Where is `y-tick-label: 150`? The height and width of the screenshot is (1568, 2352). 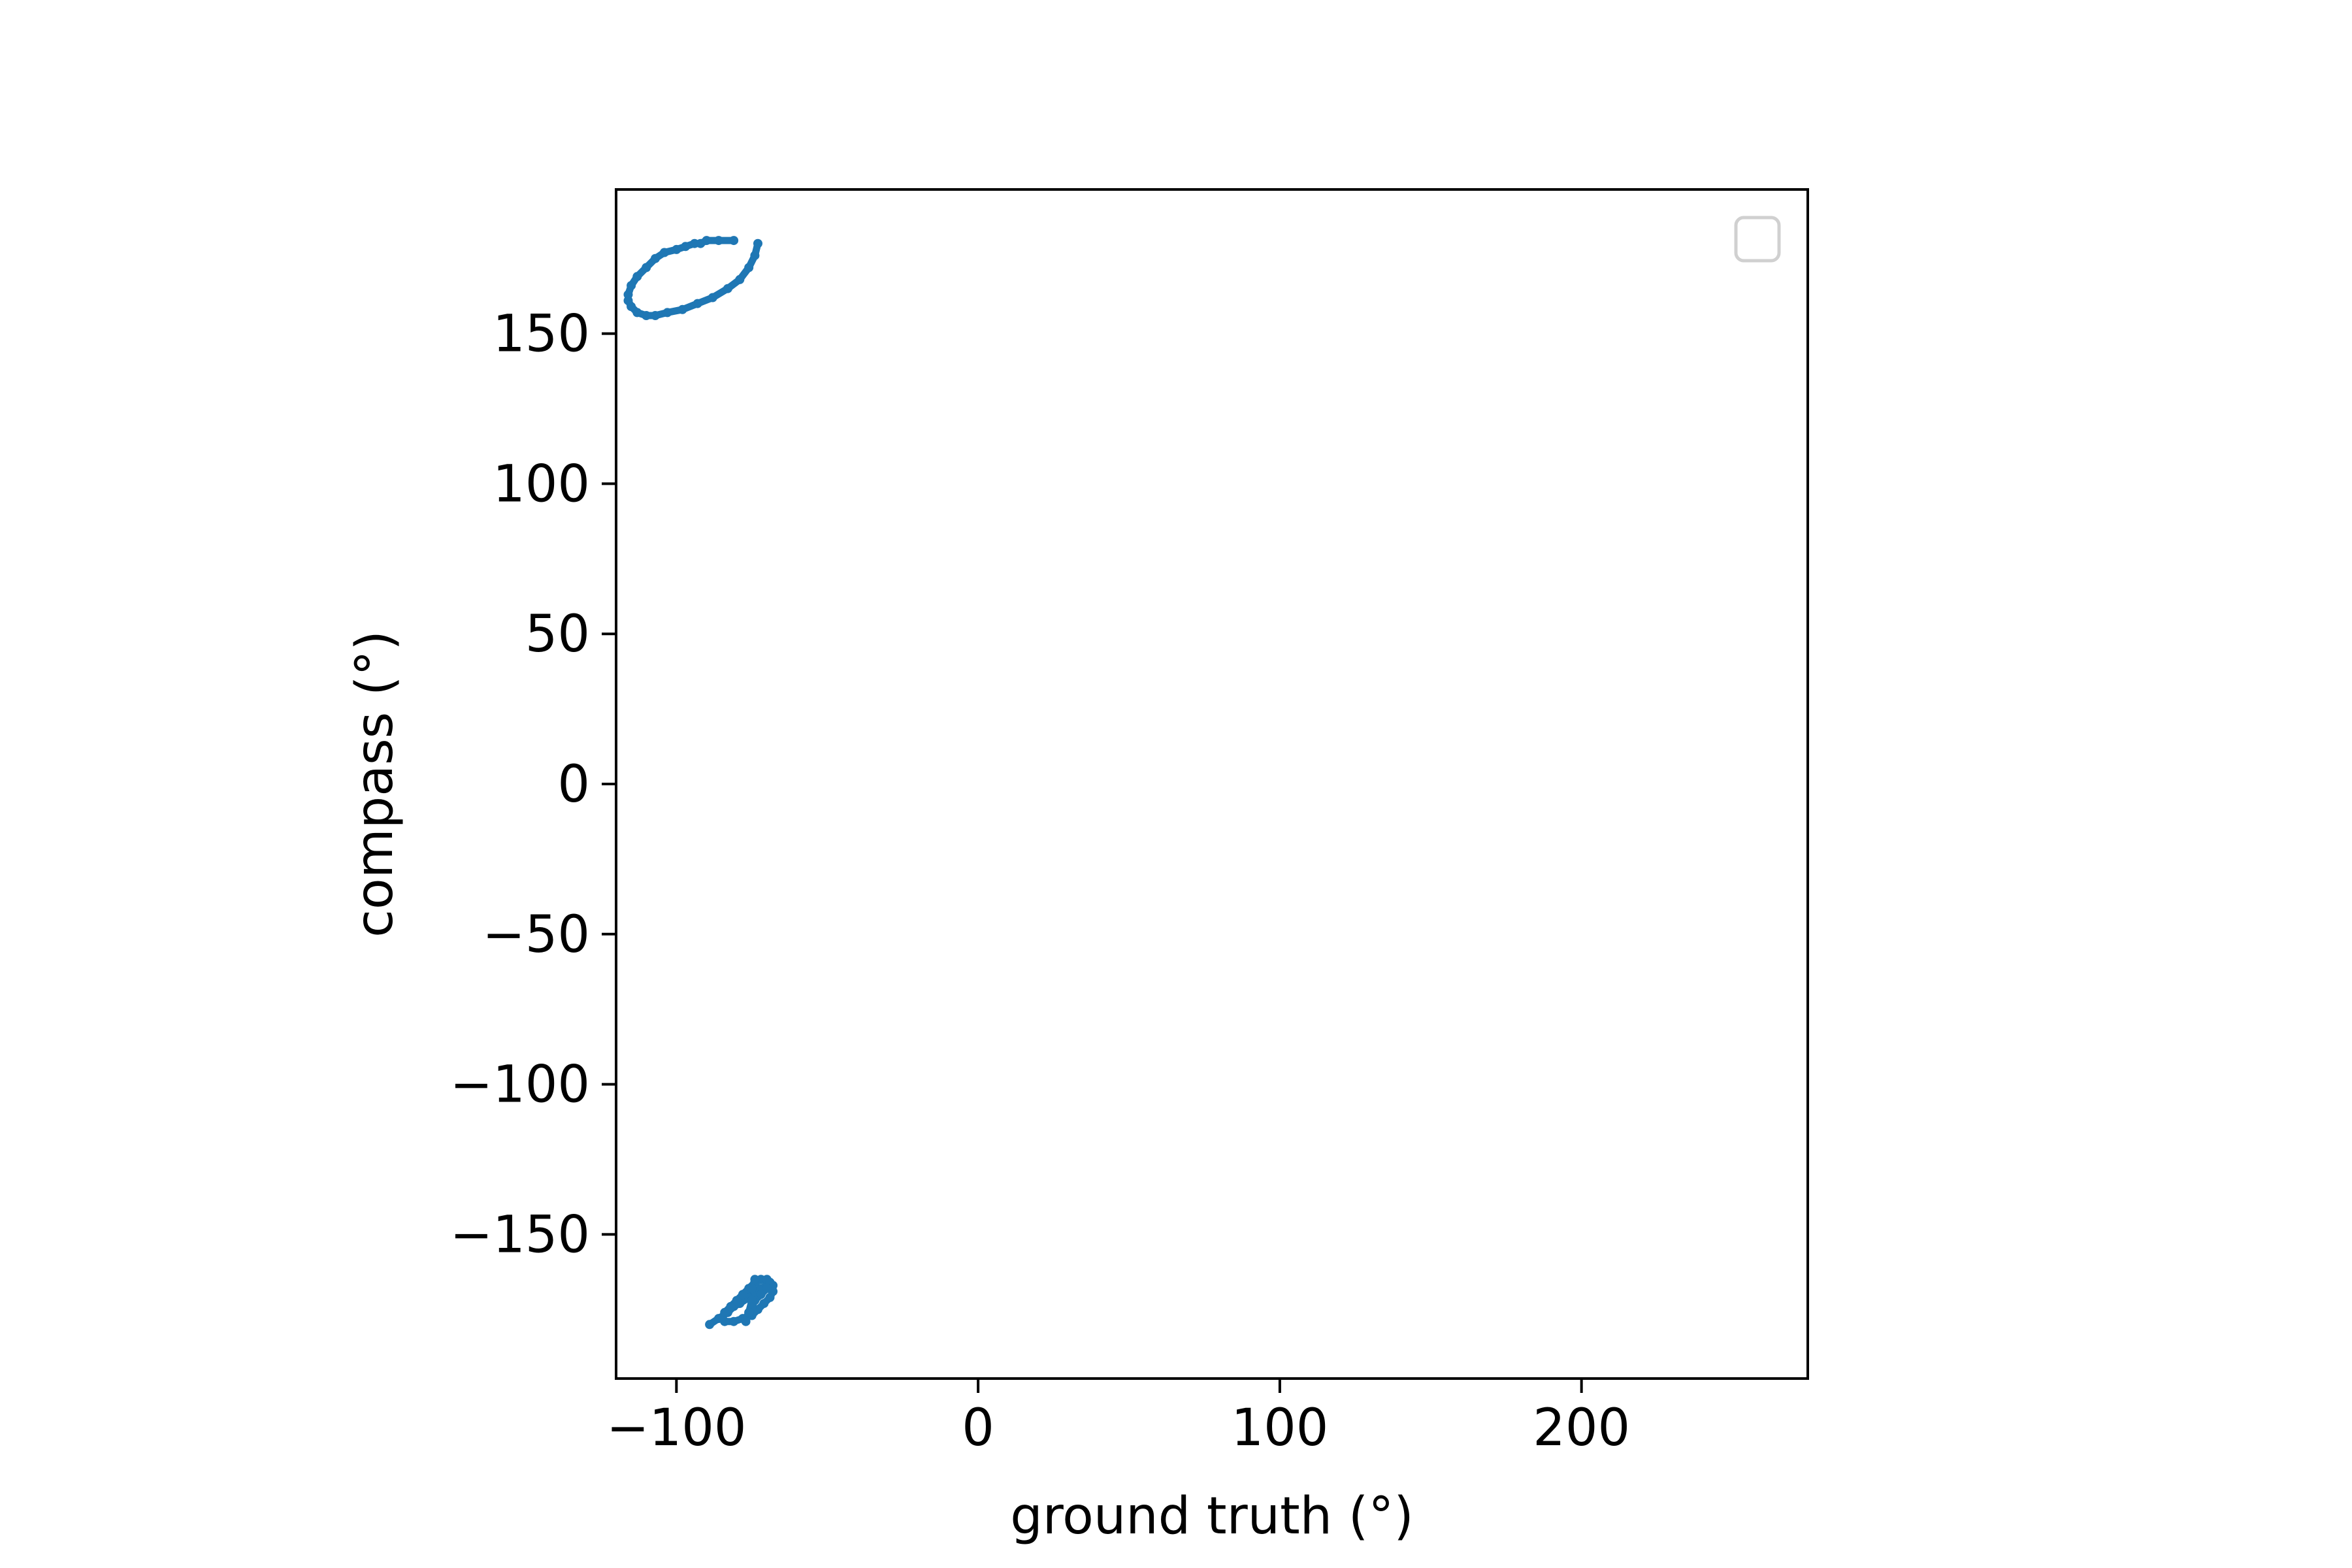
y-tick-label: 150 is located at coordinates (541, 334).